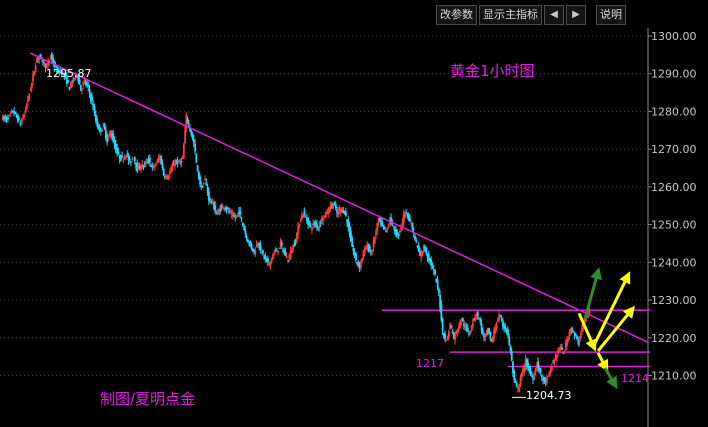  What do you see at coordinates (606, 328) in the screenshot?
I see `projection-arrows` at bounding box center [606, 328].